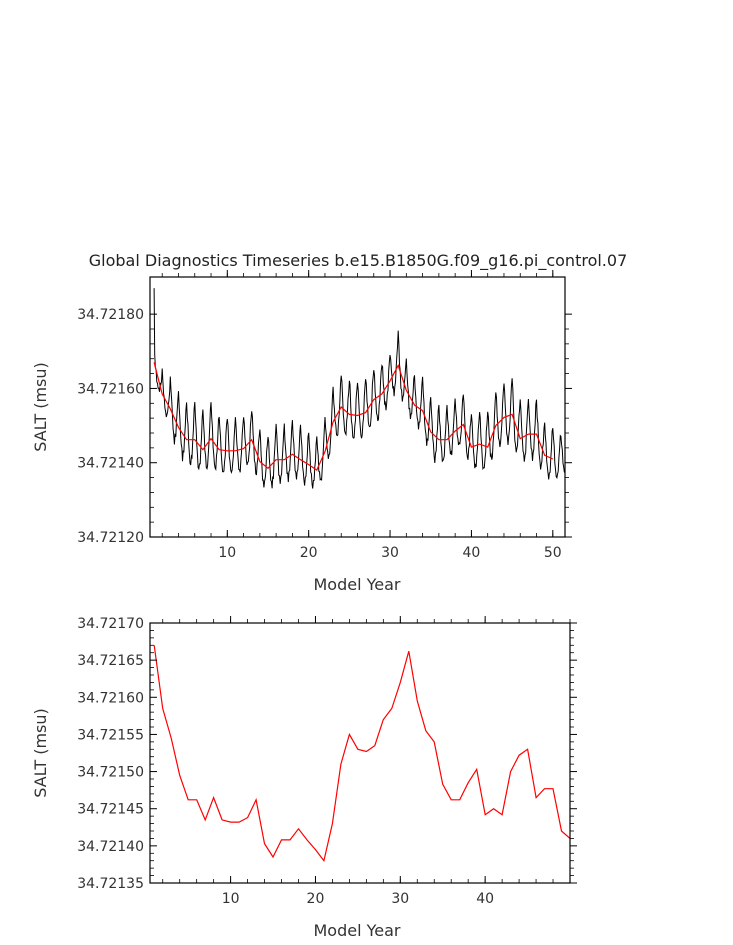 This screenshot has width=733, height=945. What do you see at coordinates (110, 624) in the screenshot?
I see `y-tick-label: 34.72170` at bounding box center [110, 624].